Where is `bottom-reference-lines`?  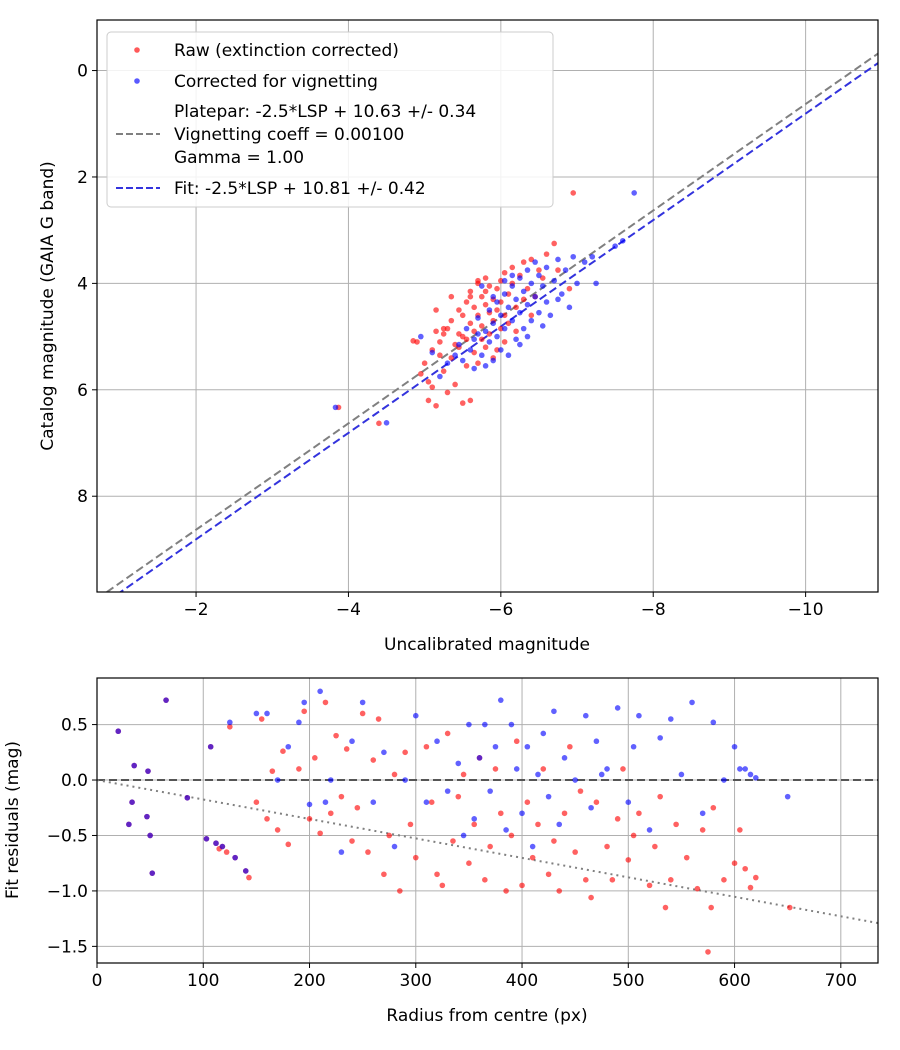 bottom-reference-lines is located at coordinates (487, 852).